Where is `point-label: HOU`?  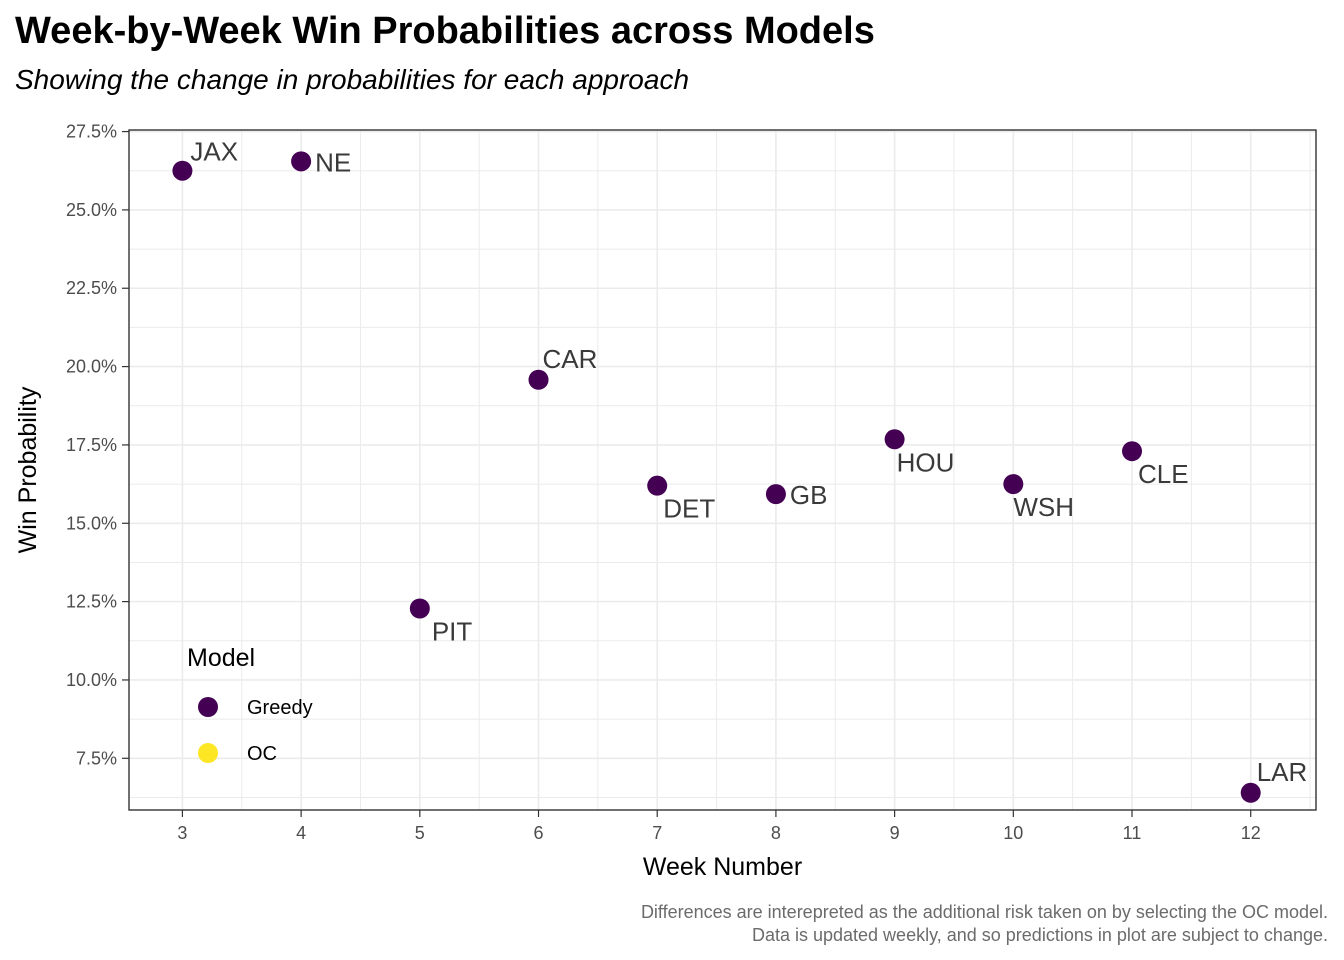
point-label: HOU is located at coordinates (926, 462).